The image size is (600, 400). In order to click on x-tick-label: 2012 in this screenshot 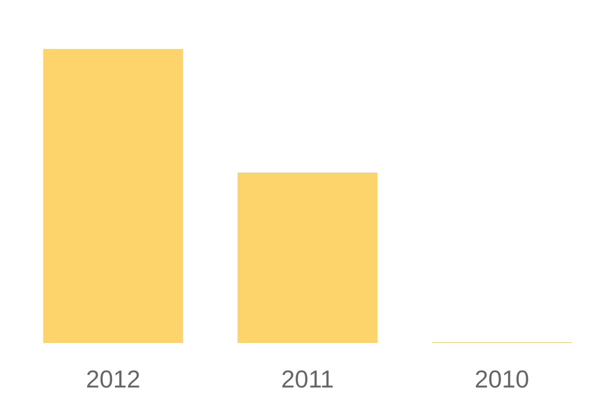, I will do `click(113, 380)`.